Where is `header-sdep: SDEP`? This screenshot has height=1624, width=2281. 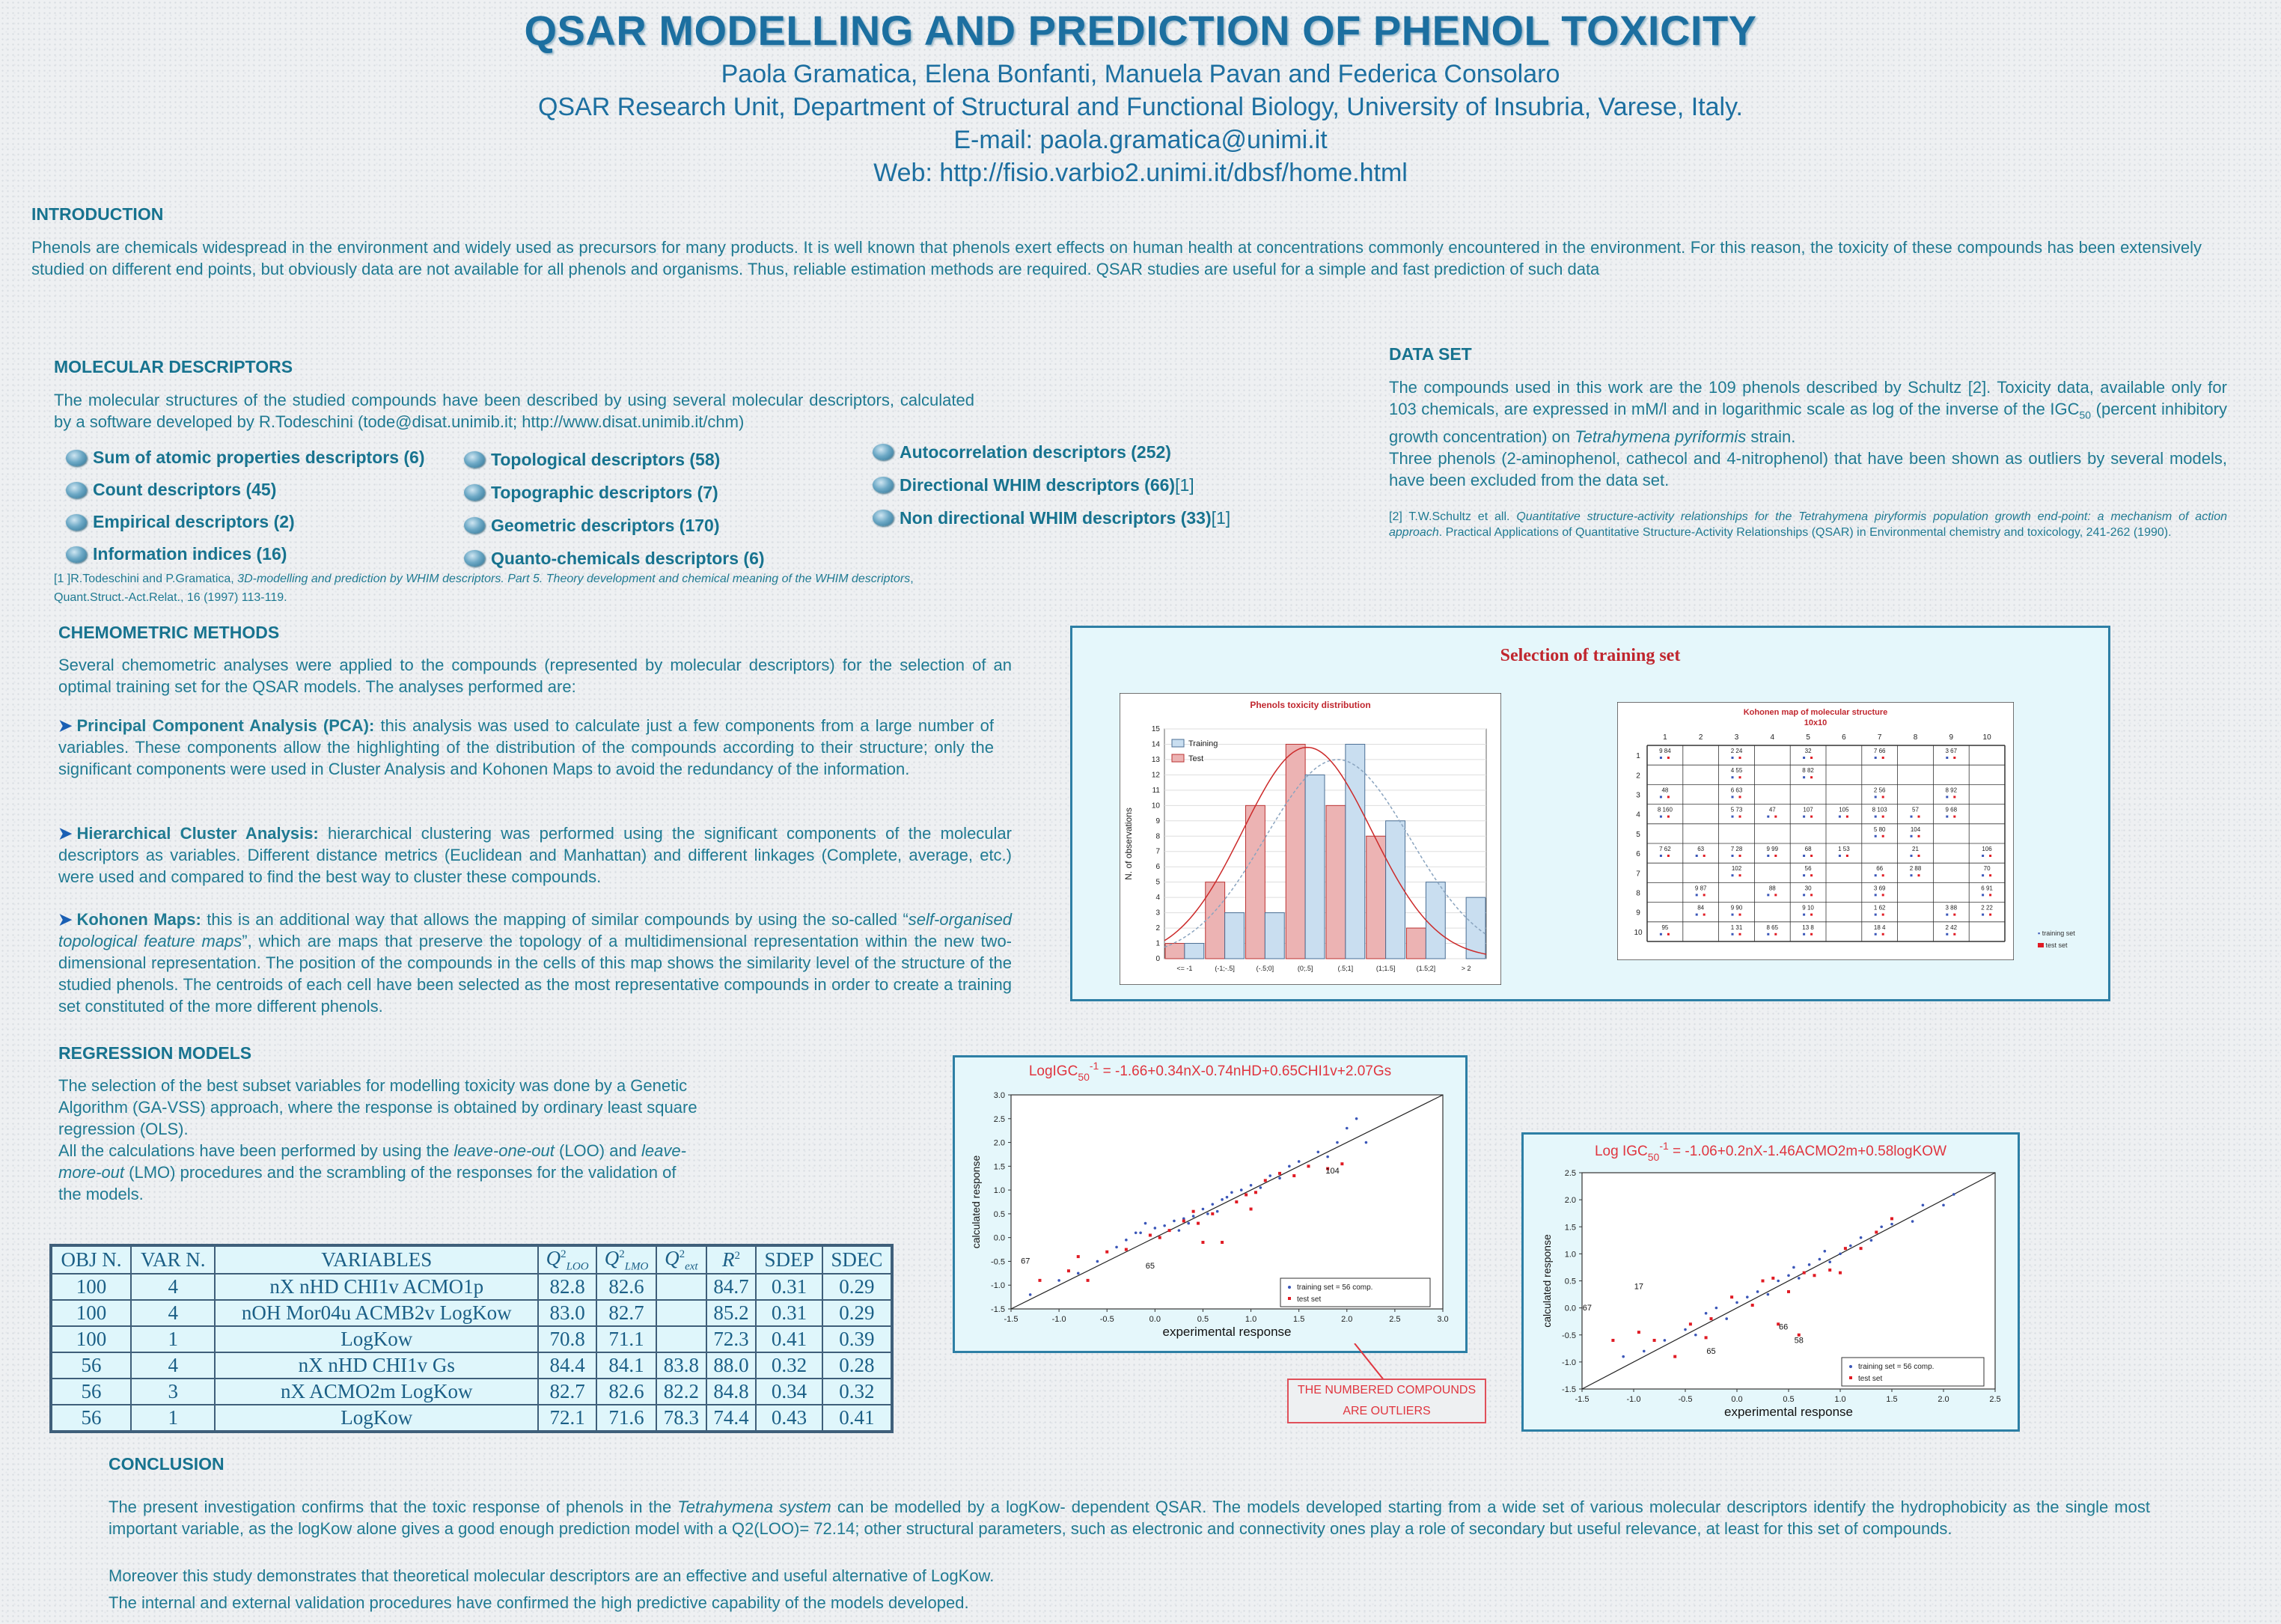
header-sdep: SDEP is located at coordinates (789, 1260).